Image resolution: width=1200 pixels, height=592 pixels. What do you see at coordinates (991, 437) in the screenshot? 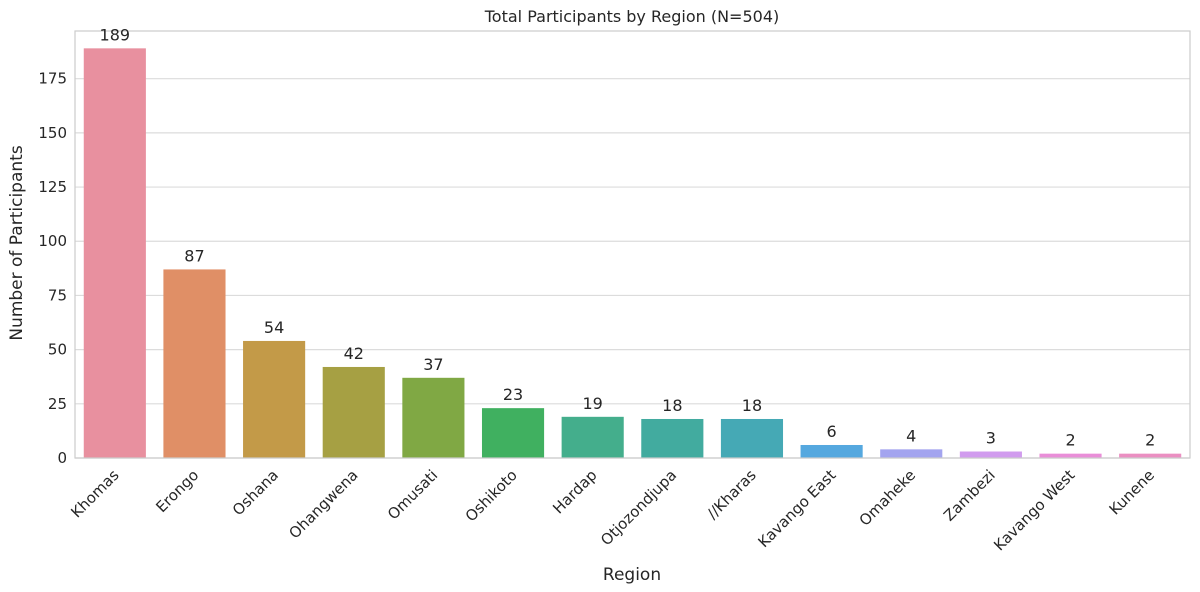
I see `bar-value-label: 3` at bounding box center [991, 437].